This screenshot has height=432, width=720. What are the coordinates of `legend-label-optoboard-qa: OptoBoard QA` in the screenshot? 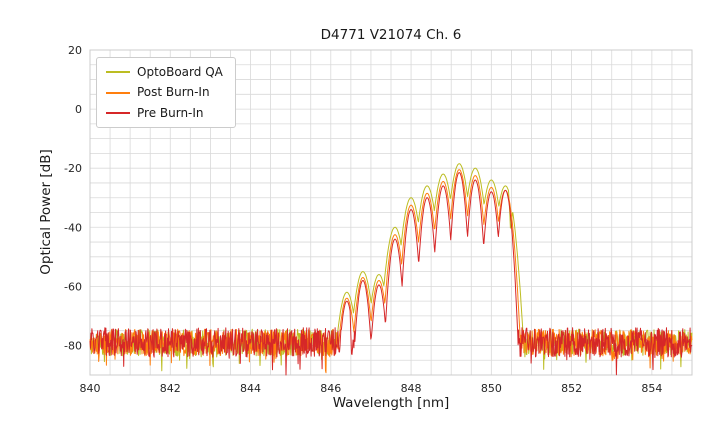 It's located at (180, 72).